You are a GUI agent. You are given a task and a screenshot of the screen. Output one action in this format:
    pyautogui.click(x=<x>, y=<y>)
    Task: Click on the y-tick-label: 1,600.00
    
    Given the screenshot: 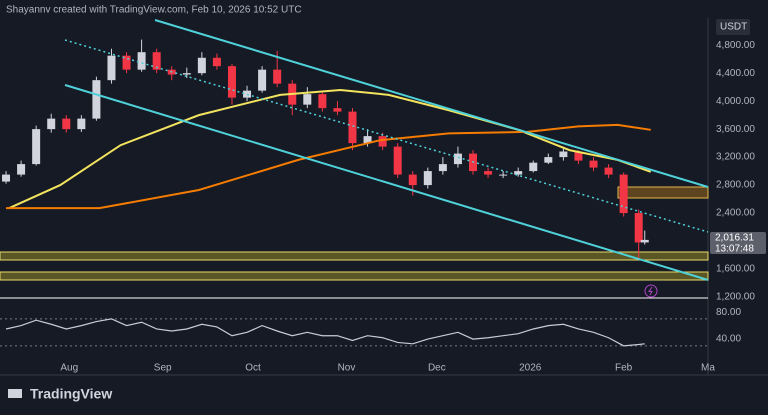 What is the action you would take?
    pyautogui.click(x=735, y=269)
    